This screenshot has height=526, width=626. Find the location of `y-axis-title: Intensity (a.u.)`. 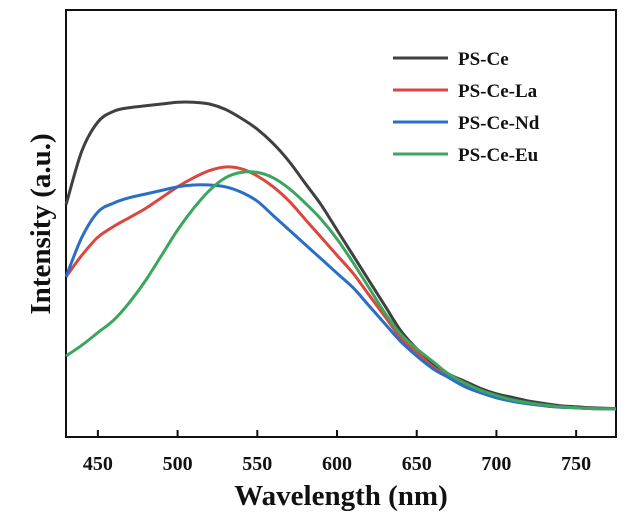

y-axis-title: Intensity (a.u.) is located at coordinates (41, 223).